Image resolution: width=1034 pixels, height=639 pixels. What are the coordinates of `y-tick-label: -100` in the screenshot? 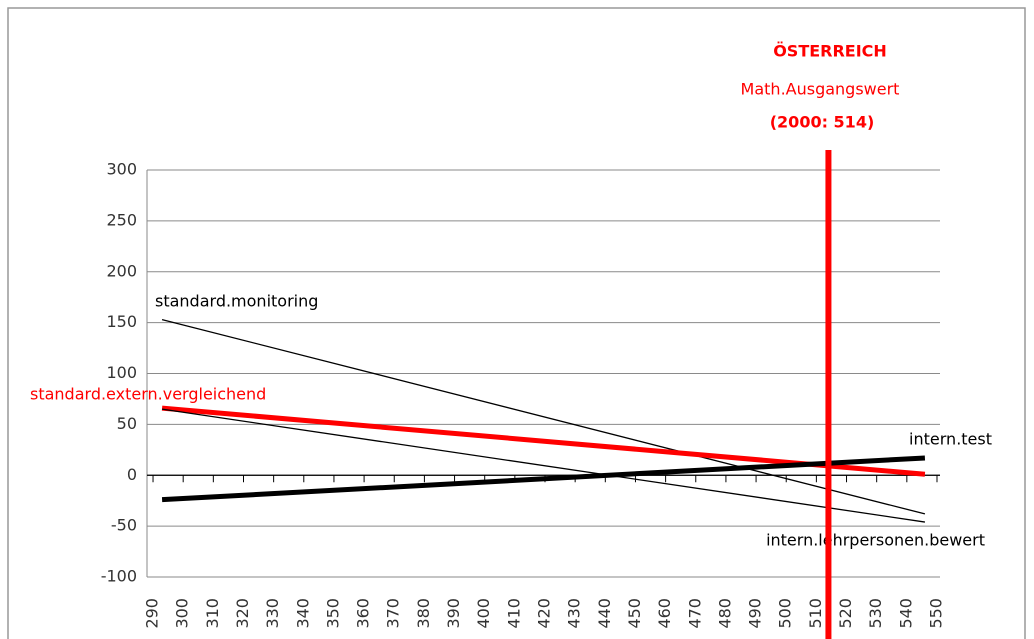 It's located at (119, 576).